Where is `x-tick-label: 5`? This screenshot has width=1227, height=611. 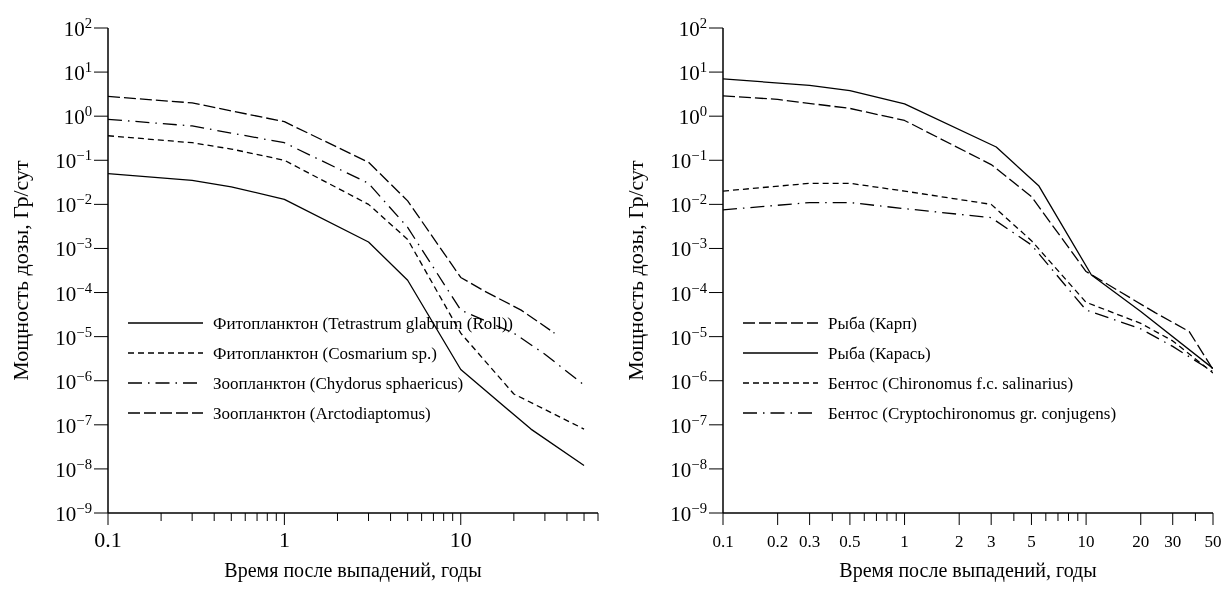
x-tick-label: 5 is located at coordinates (1031, 541).